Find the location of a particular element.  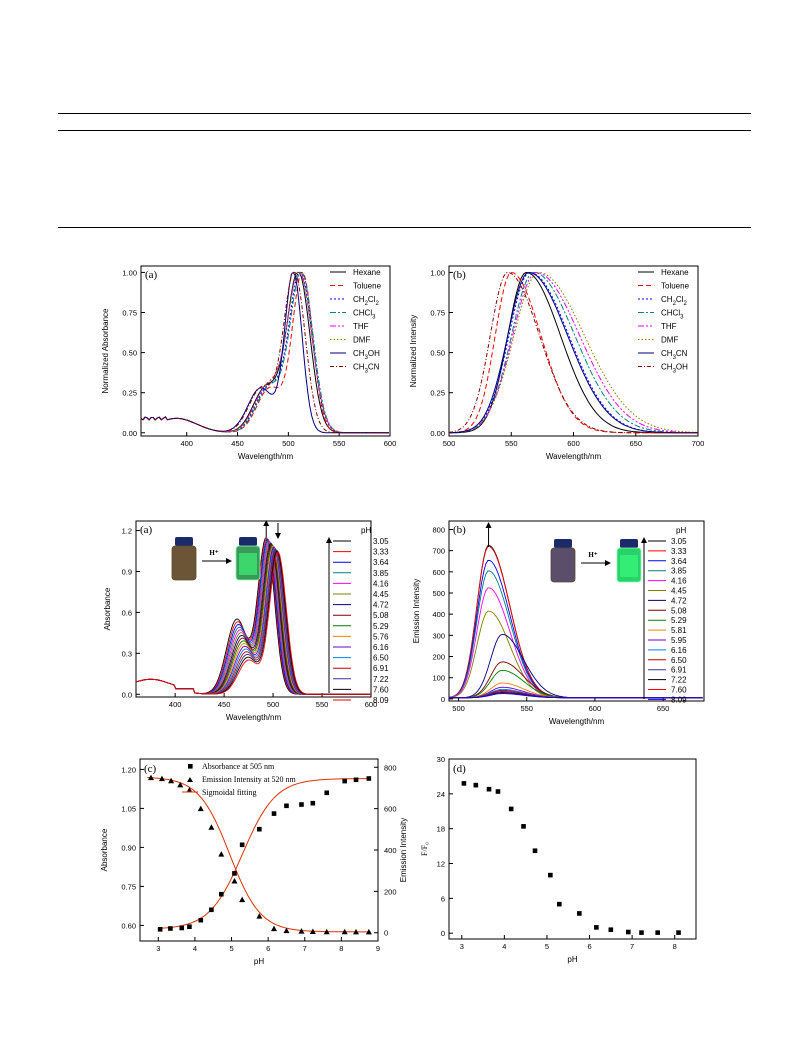

x-tick-label: 4 is located at coordinates (195, 948).